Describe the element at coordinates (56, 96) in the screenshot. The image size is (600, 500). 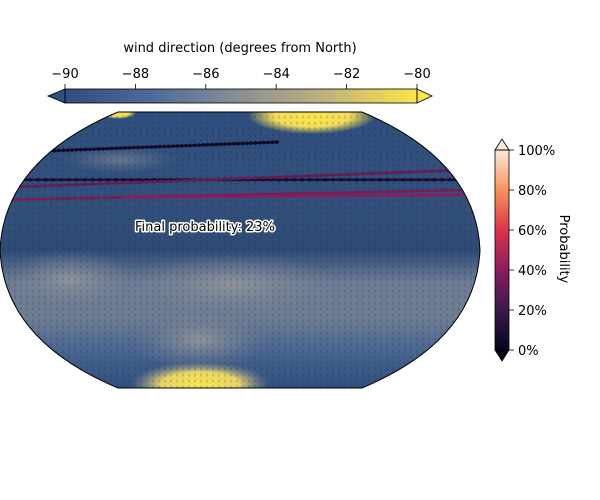
I see `wind-direction-colorbar-extend-low` at that location.